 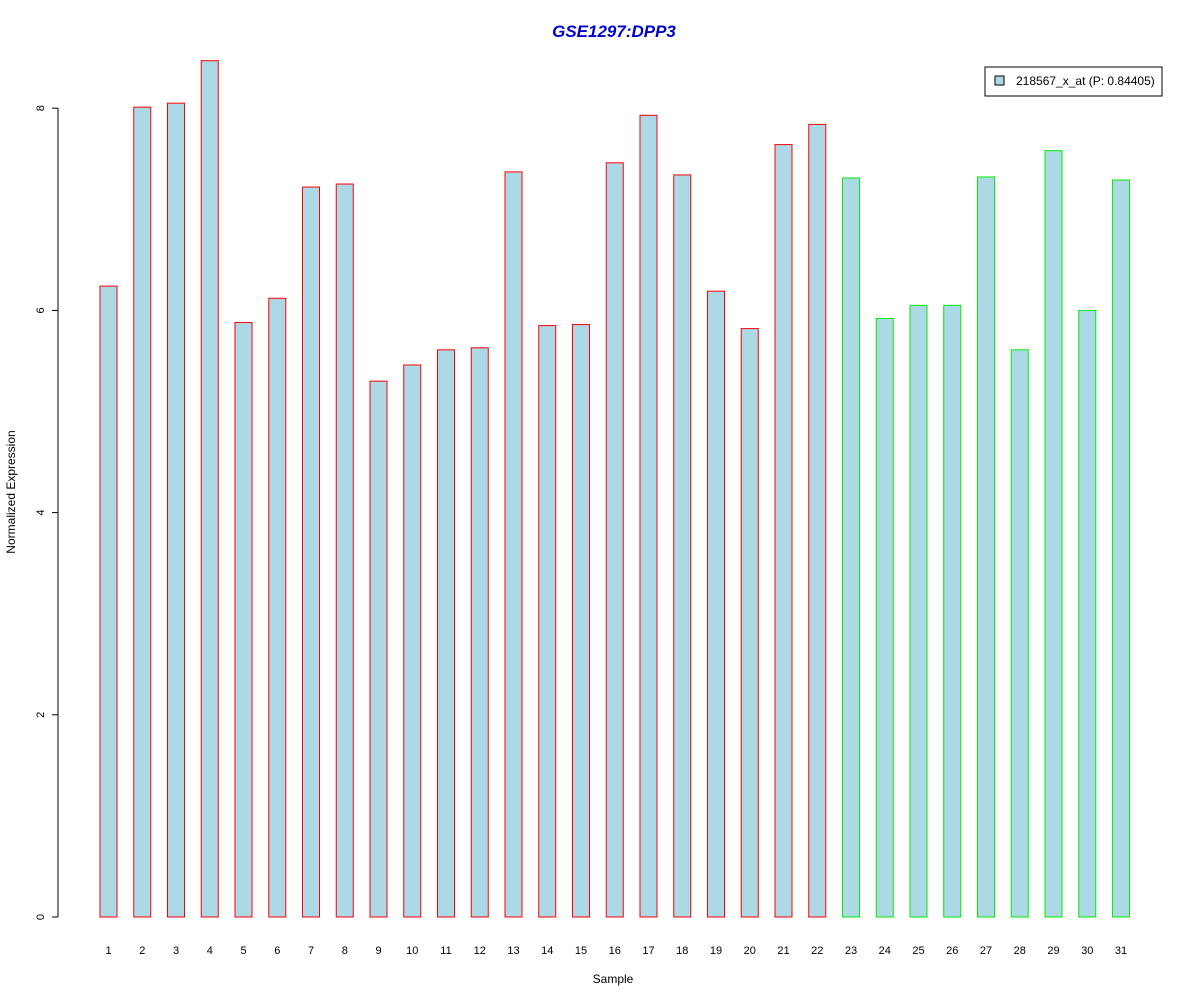 What do you see at coordinates (378, 951) in the screenshot?
I see `x-tick-label: 9` at bounding box center [378, 951].